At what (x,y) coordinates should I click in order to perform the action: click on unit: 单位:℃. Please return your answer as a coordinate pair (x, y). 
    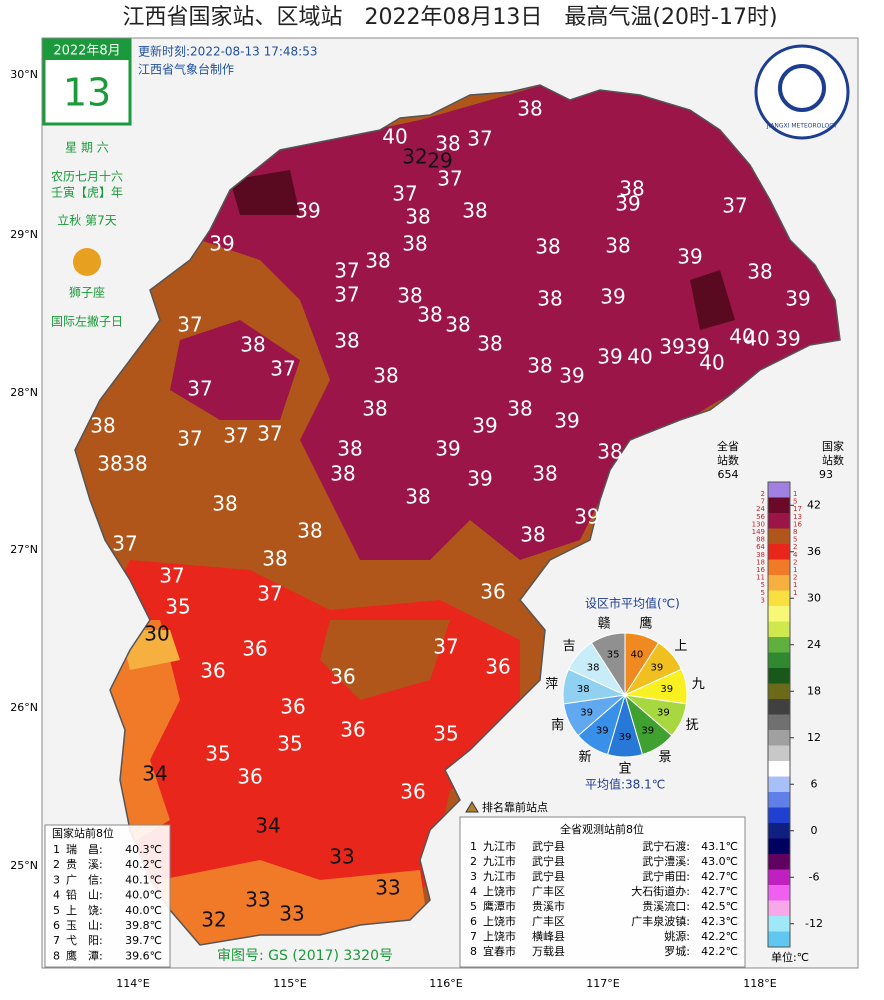
    Looking at the image, I should click on (790, 957).